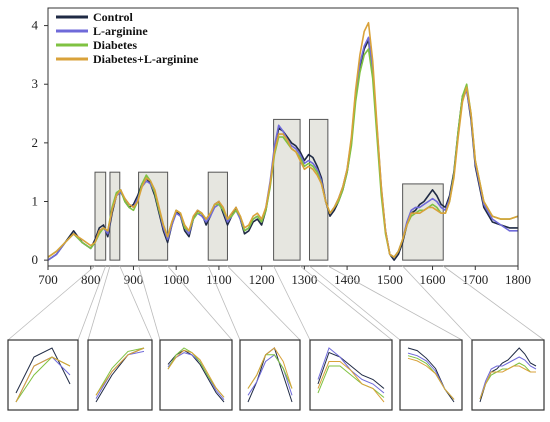  What do you see at coordinates (176, 279) in the screenshot?
I see `x-tick-label: 1000` at bounding box center [176, 279].